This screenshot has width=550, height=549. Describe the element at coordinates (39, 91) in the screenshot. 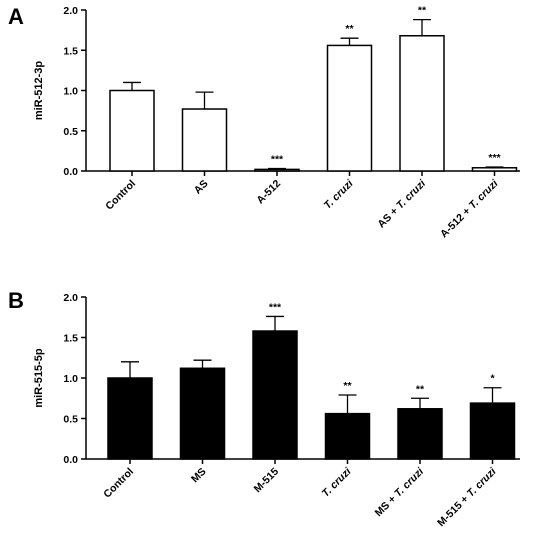

I see `y-axis-title: miR-512-3p` at that location.